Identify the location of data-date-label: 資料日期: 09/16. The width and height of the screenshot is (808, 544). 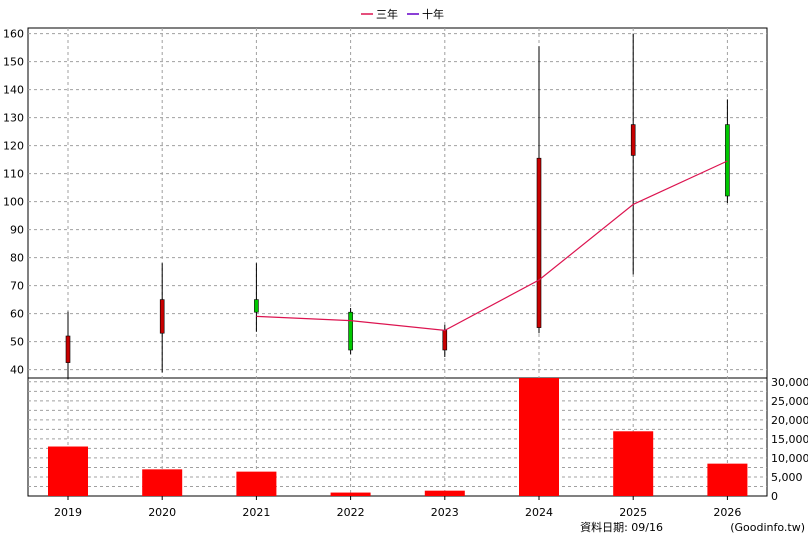
(621, 527).